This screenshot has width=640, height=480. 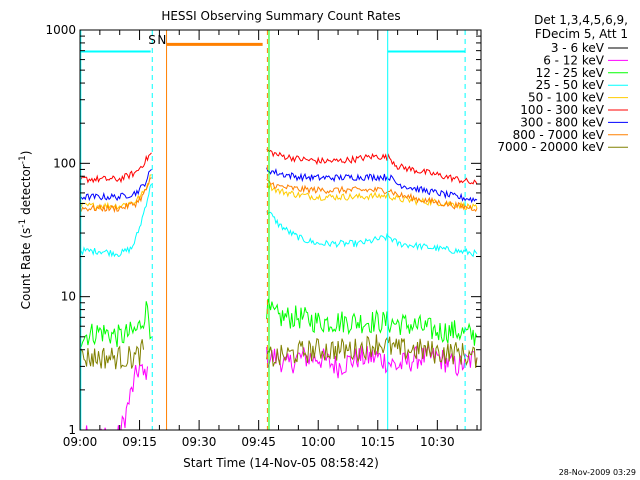 I want to click on flag-annotation: S, so click(x=152, y=40).